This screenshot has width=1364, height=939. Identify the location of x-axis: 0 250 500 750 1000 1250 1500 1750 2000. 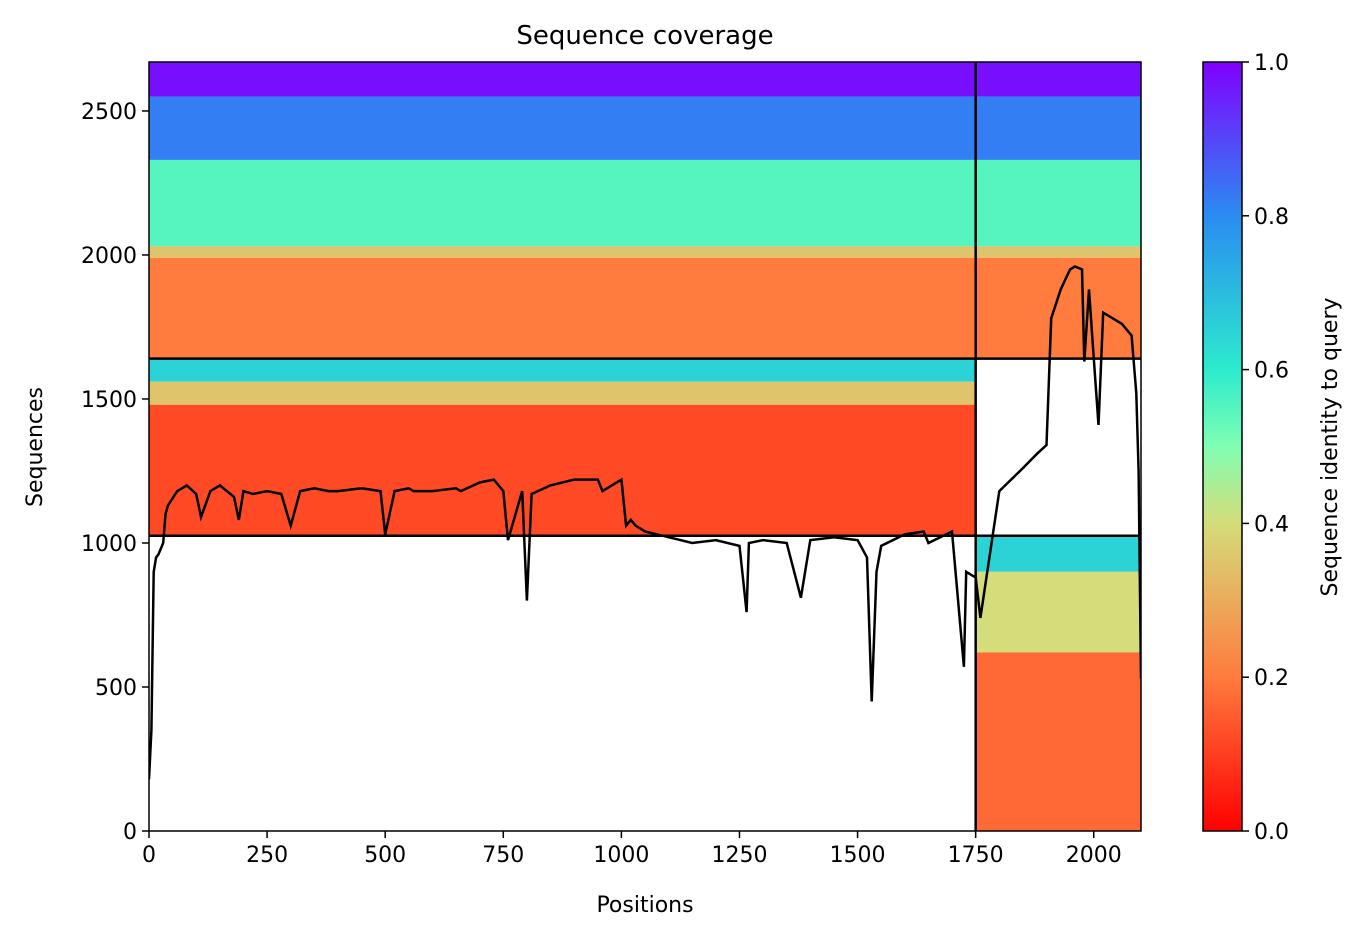
(632, 849).